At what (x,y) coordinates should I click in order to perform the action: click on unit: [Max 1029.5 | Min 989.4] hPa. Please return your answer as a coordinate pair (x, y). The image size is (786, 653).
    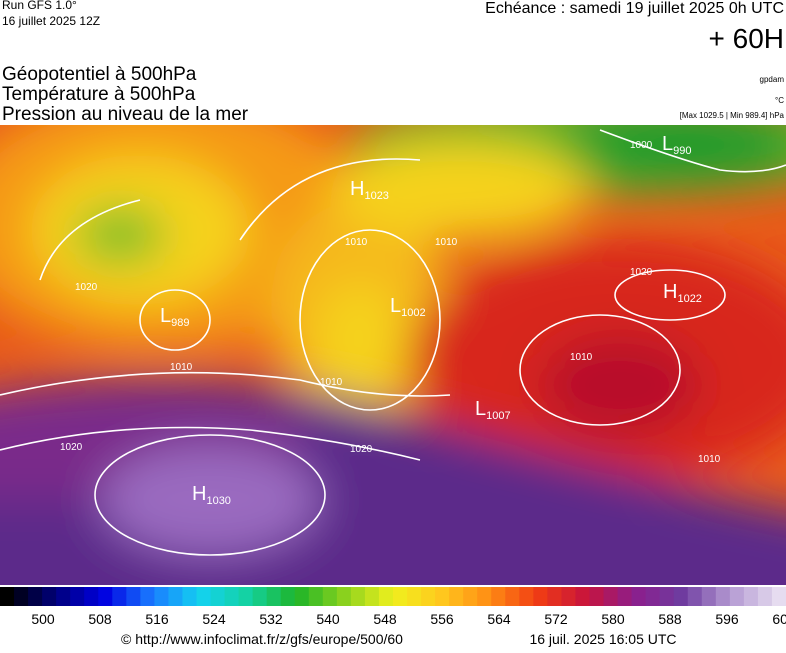
    Looking at the image, I should click on (732, 115).